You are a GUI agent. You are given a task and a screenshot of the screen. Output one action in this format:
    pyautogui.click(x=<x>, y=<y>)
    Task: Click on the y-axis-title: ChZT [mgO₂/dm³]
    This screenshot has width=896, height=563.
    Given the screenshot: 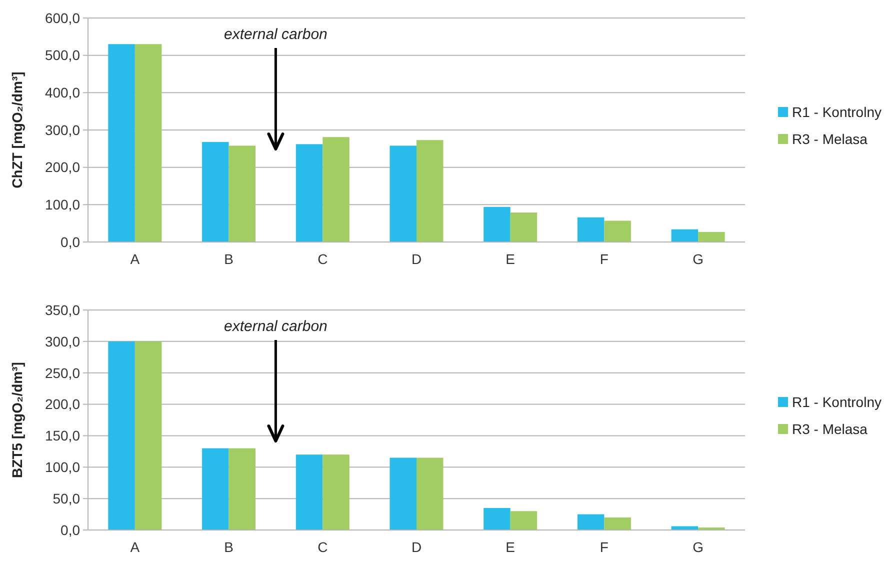 What is the action you would take?
    pyautogui.click(x=17, y=130)
    